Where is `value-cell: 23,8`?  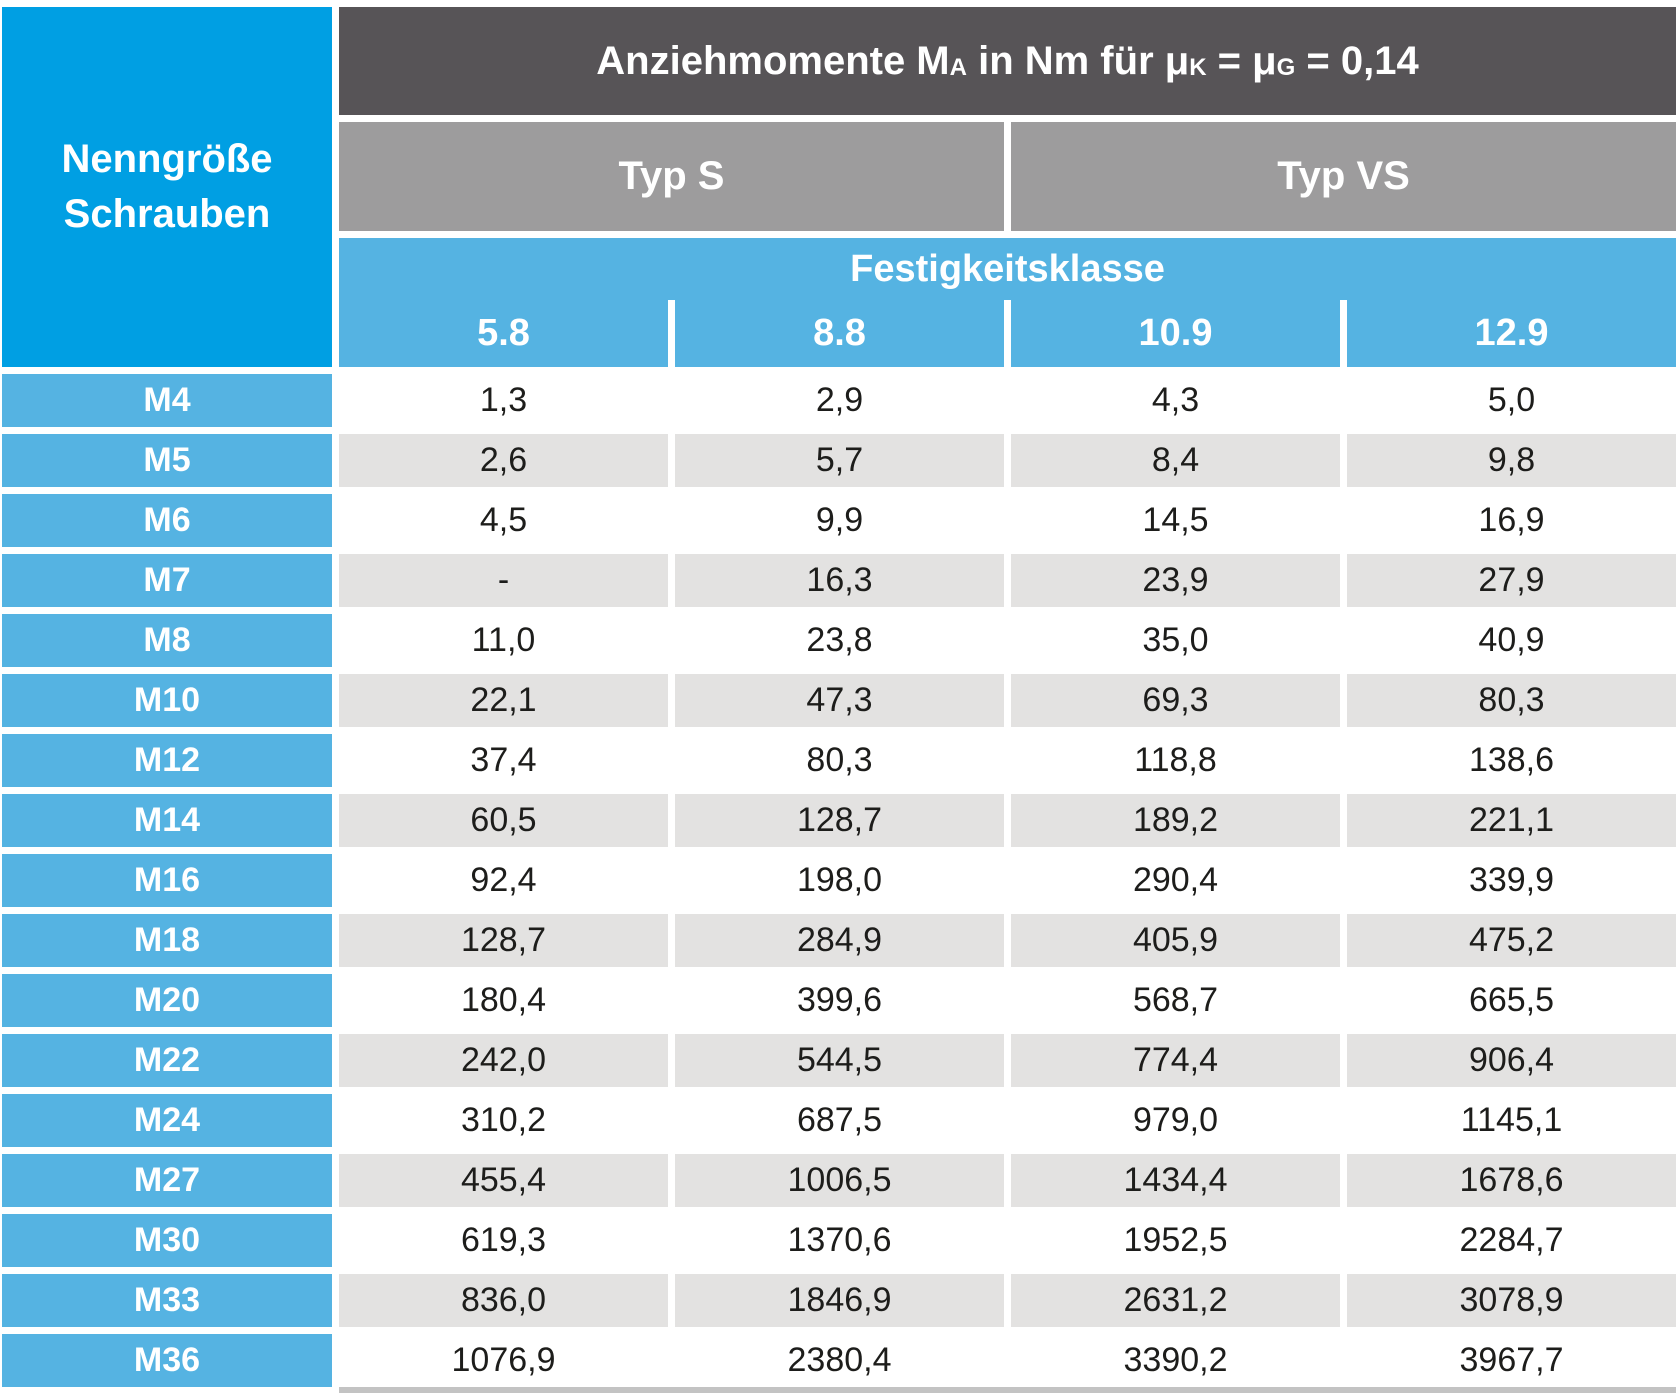 value-cell: 23,8 is located at coordinates (839, 640).